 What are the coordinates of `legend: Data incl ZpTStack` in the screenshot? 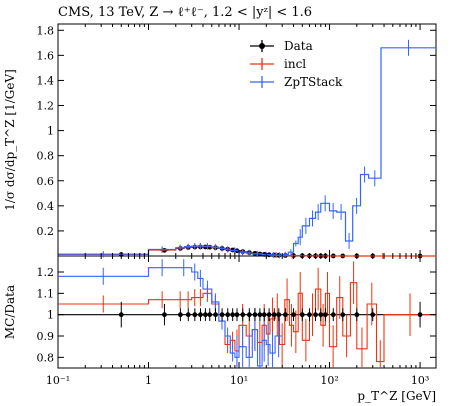 It's located at (296, 64).